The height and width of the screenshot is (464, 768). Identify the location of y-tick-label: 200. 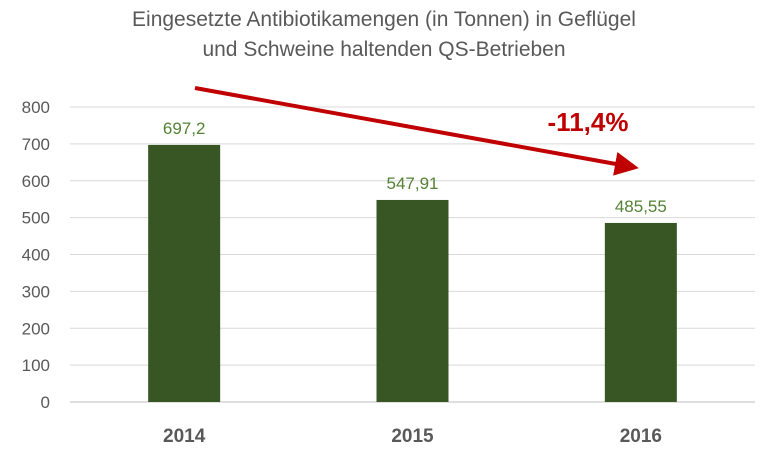
(36, 328).